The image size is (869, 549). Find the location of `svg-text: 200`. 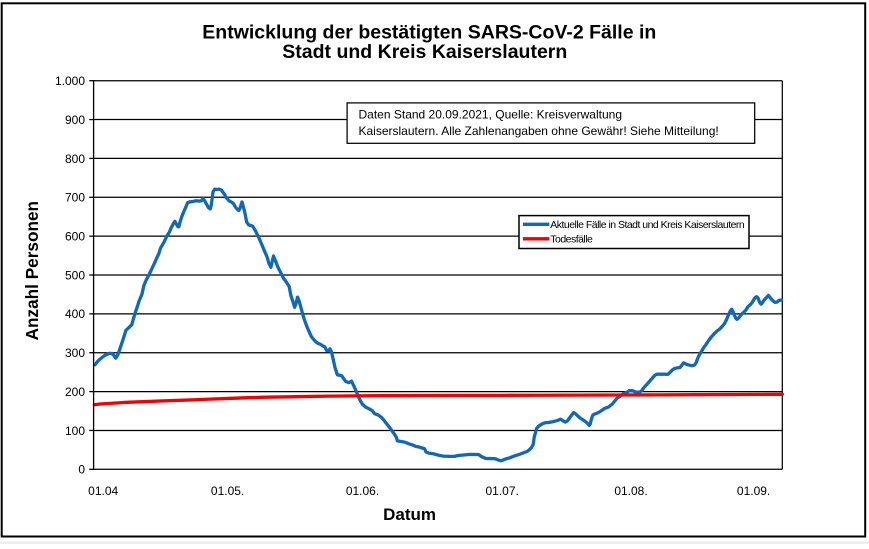

svg-text: 200 is located at coordinates (75, 392).